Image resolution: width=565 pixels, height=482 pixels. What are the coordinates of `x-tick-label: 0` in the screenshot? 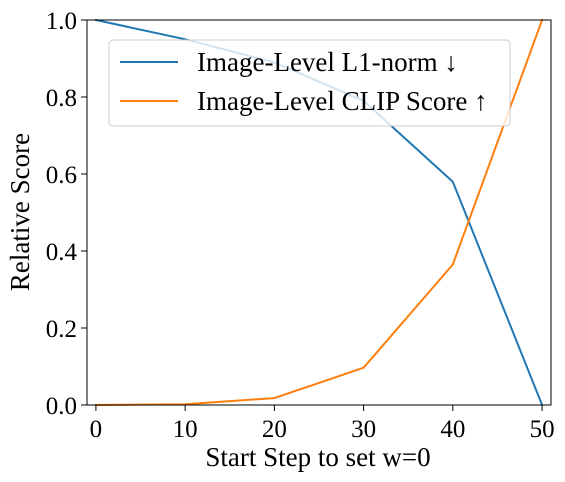 It's located at (96, 429).